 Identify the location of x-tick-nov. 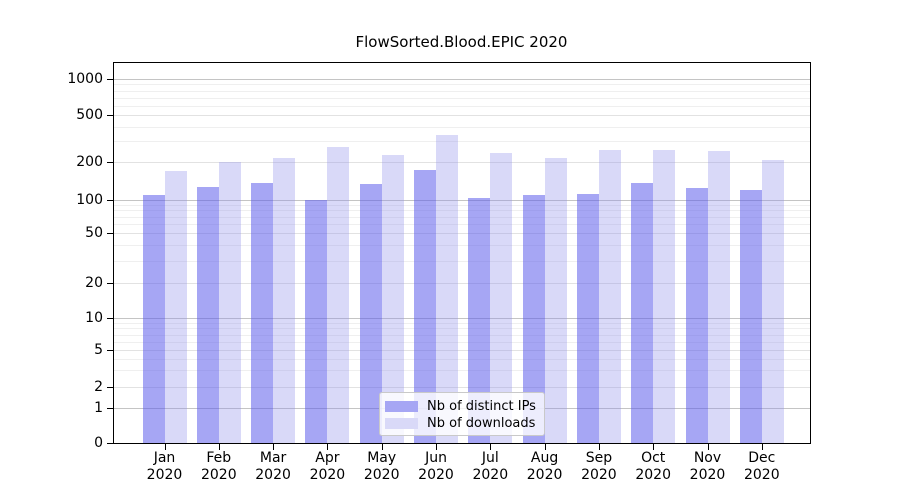
(708, 447).